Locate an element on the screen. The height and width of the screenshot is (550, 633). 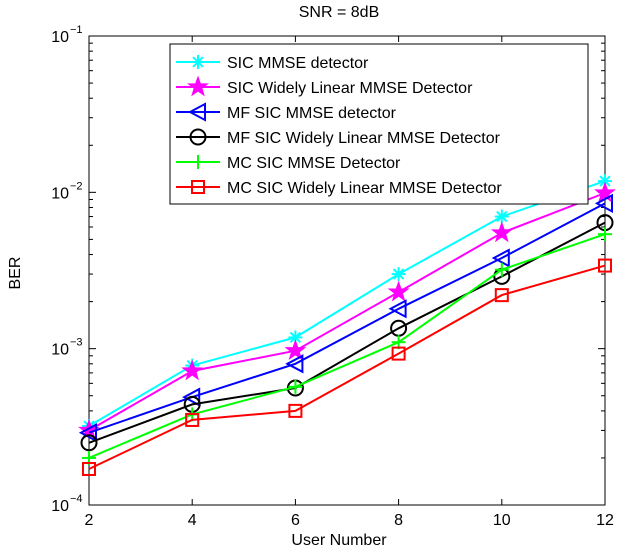
x-tick-label: 6 is located at coordinates (295, 520).